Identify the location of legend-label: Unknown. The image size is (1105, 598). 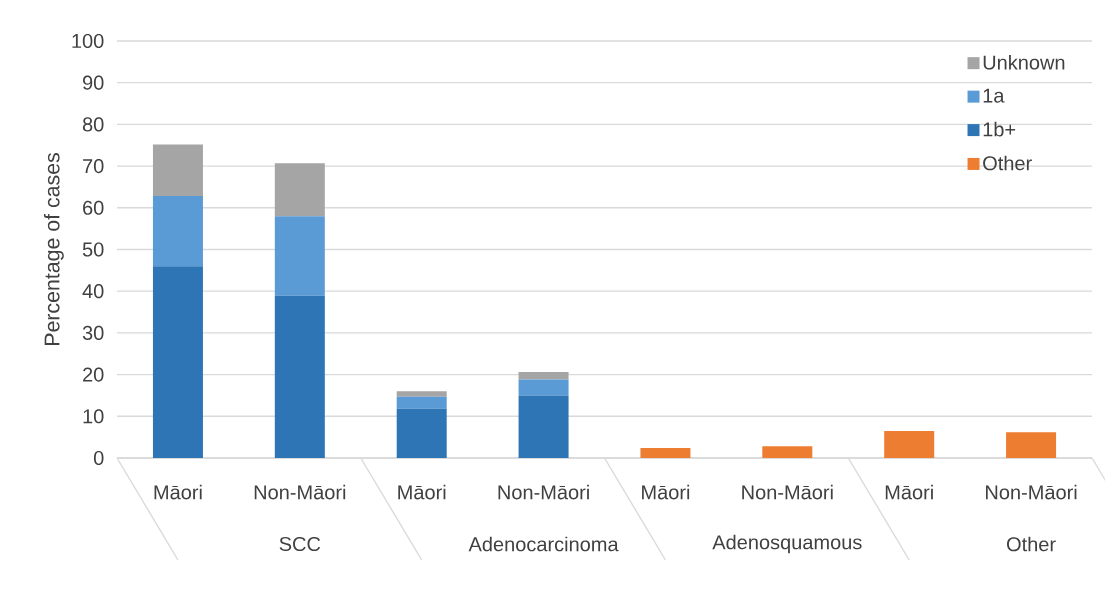
(1024, 62).